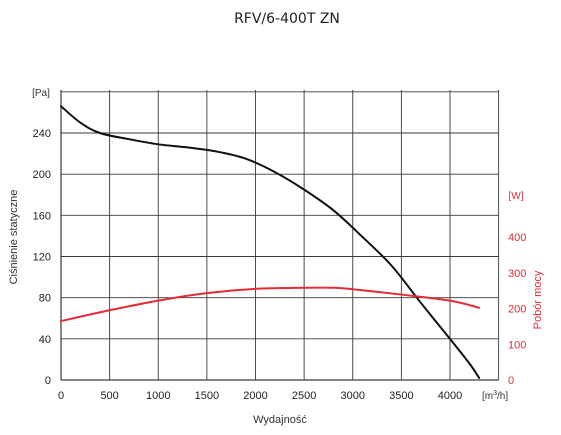 The image size is (561, 435). I want to click on y-right-tick-label: 0, so click(511, 381).